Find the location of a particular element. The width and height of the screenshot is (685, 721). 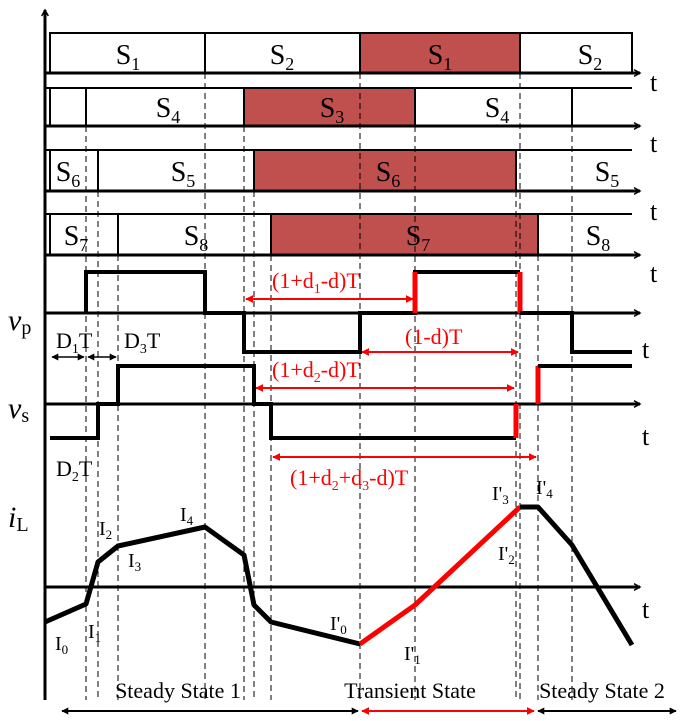

segment-s2-a is located at coordinates (282, 53).